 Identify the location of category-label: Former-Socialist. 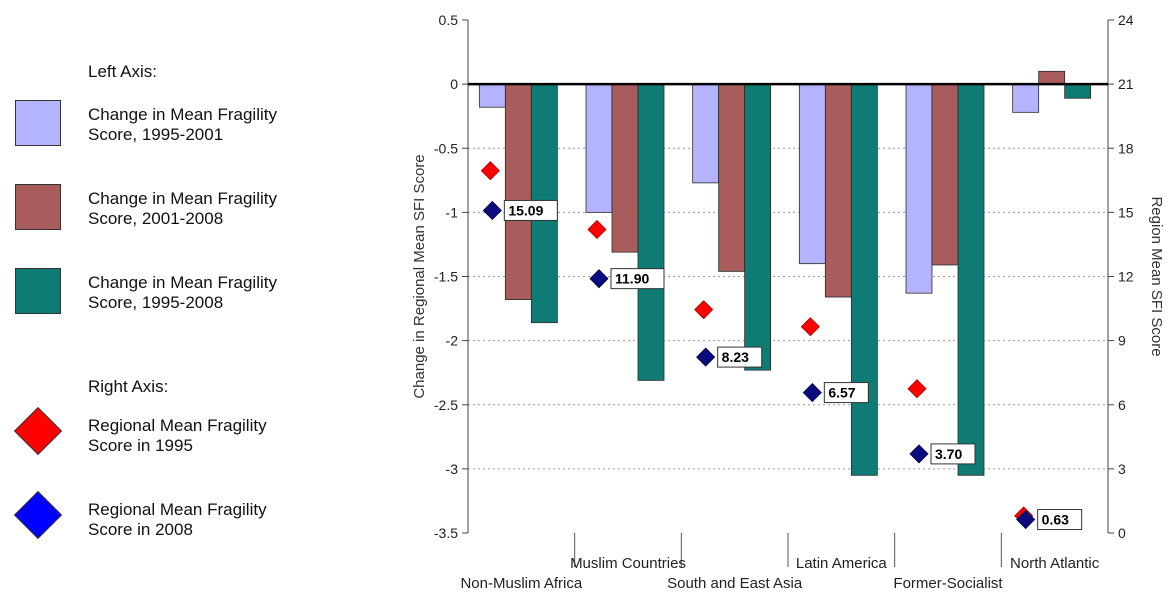
(948, 583).